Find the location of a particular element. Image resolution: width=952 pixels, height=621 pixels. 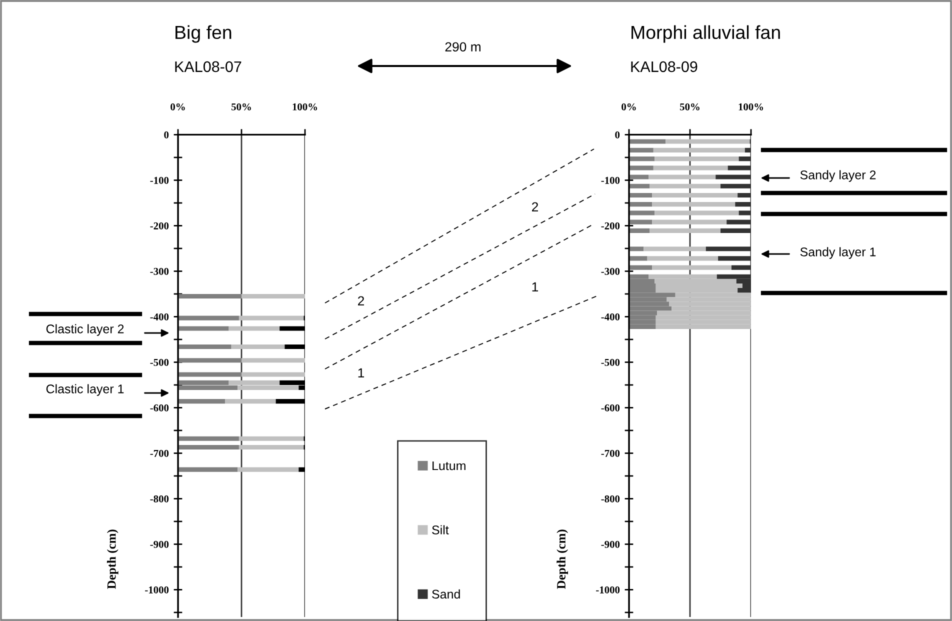

legend-label: Sand is located at coordinates (446, 594).